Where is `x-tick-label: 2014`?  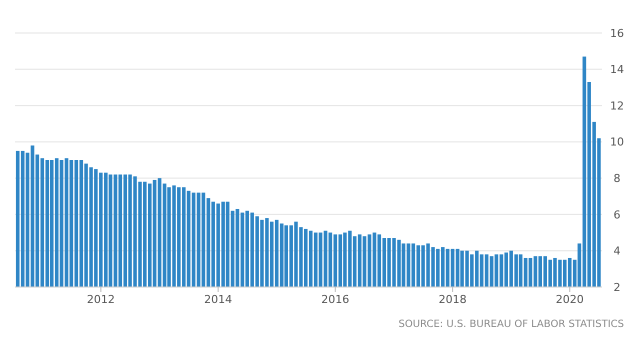 x-tick-label: 2014 is located at coordinates (218, 299).